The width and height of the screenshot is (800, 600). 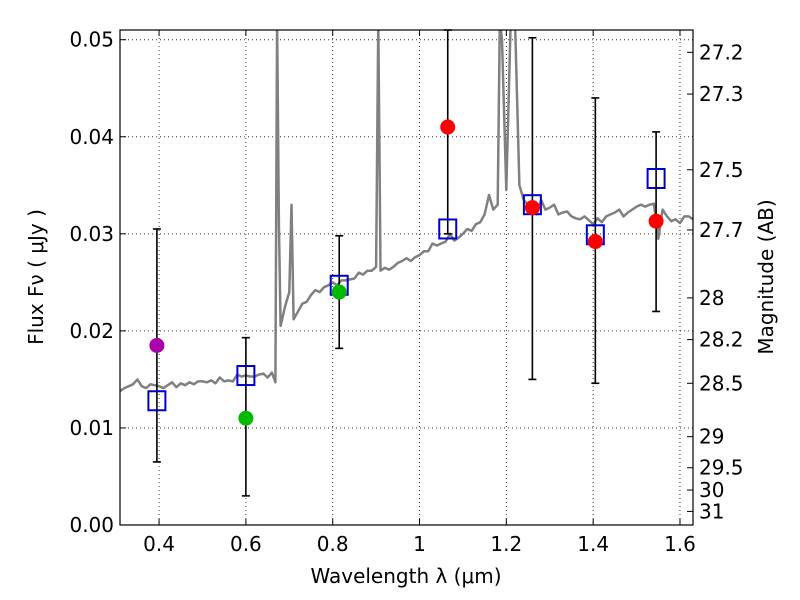 I want to click on y-tick-label: 0.02, so click(x=91, y=331).